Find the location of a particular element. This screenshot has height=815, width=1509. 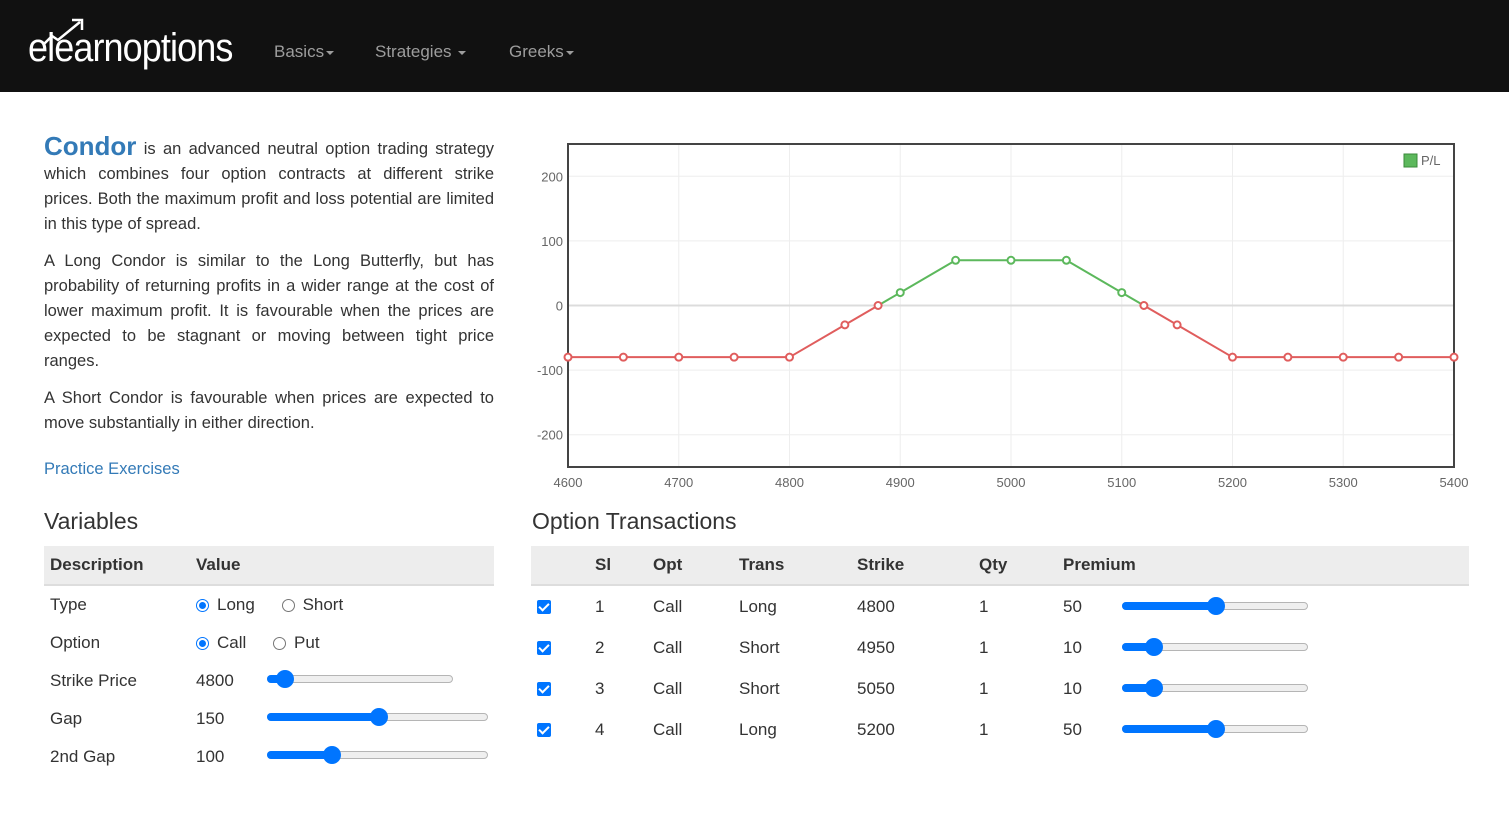

row-qty-cell: 1 is located at coordinates (1015, 647).